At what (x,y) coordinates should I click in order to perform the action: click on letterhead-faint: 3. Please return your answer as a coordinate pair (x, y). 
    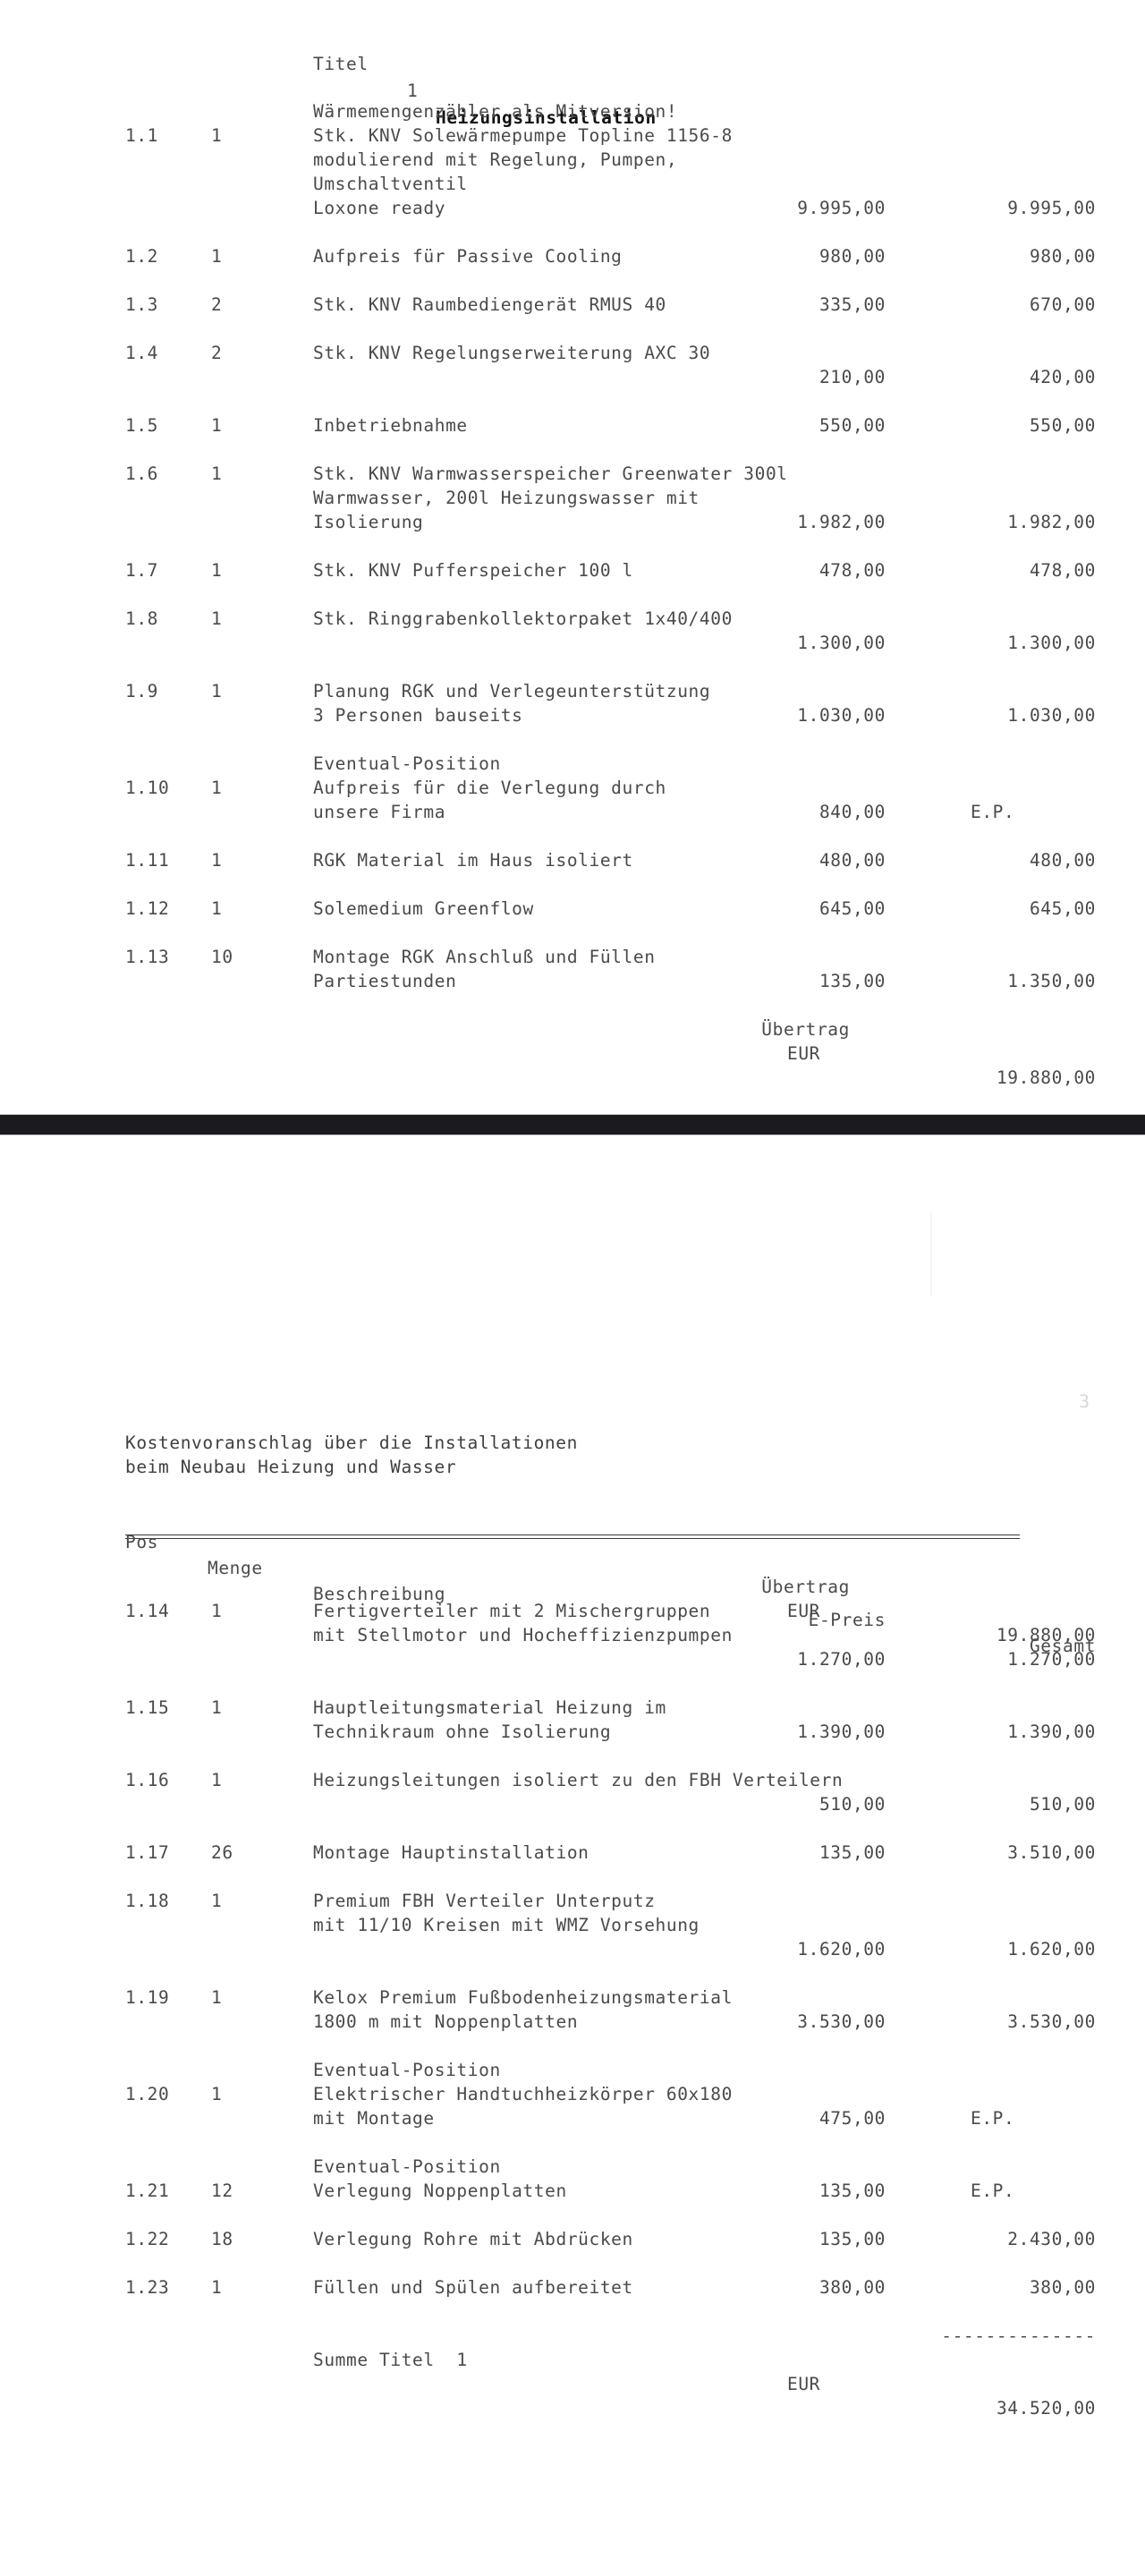
    Looking at the image, I should click on (572, 1283).